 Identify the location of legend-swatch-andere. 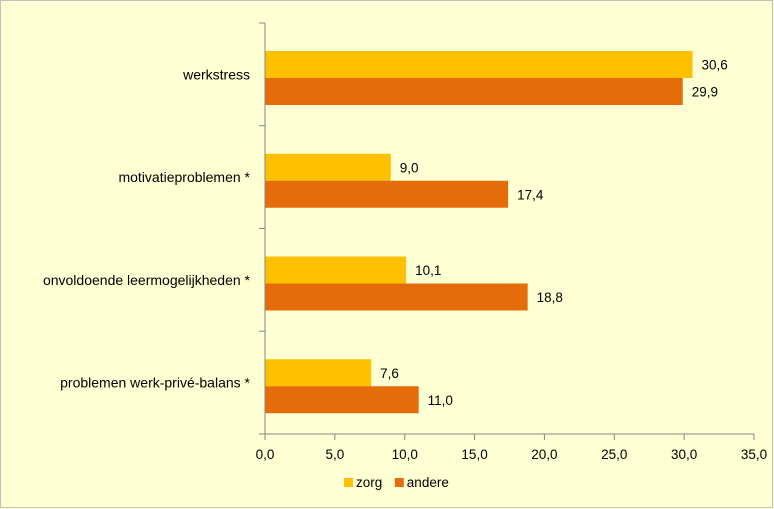
(399, 482).